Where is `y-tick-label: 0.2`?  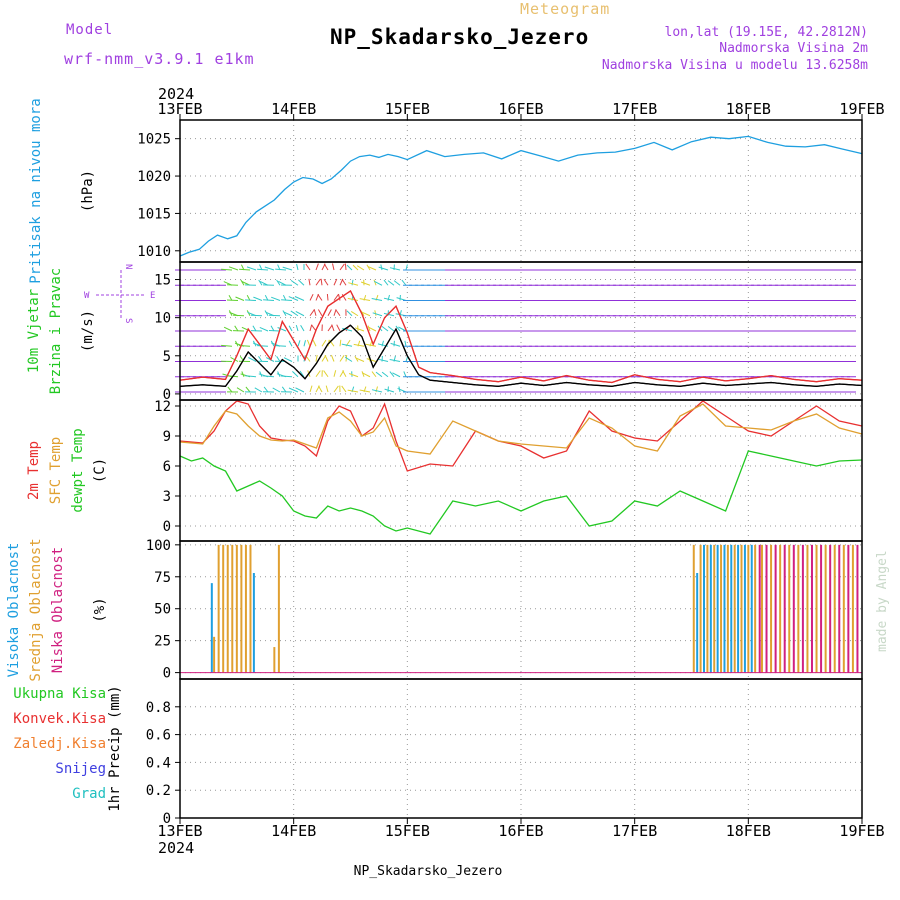
y-tick-label: 0.2 is located at coordinates (158, 791).